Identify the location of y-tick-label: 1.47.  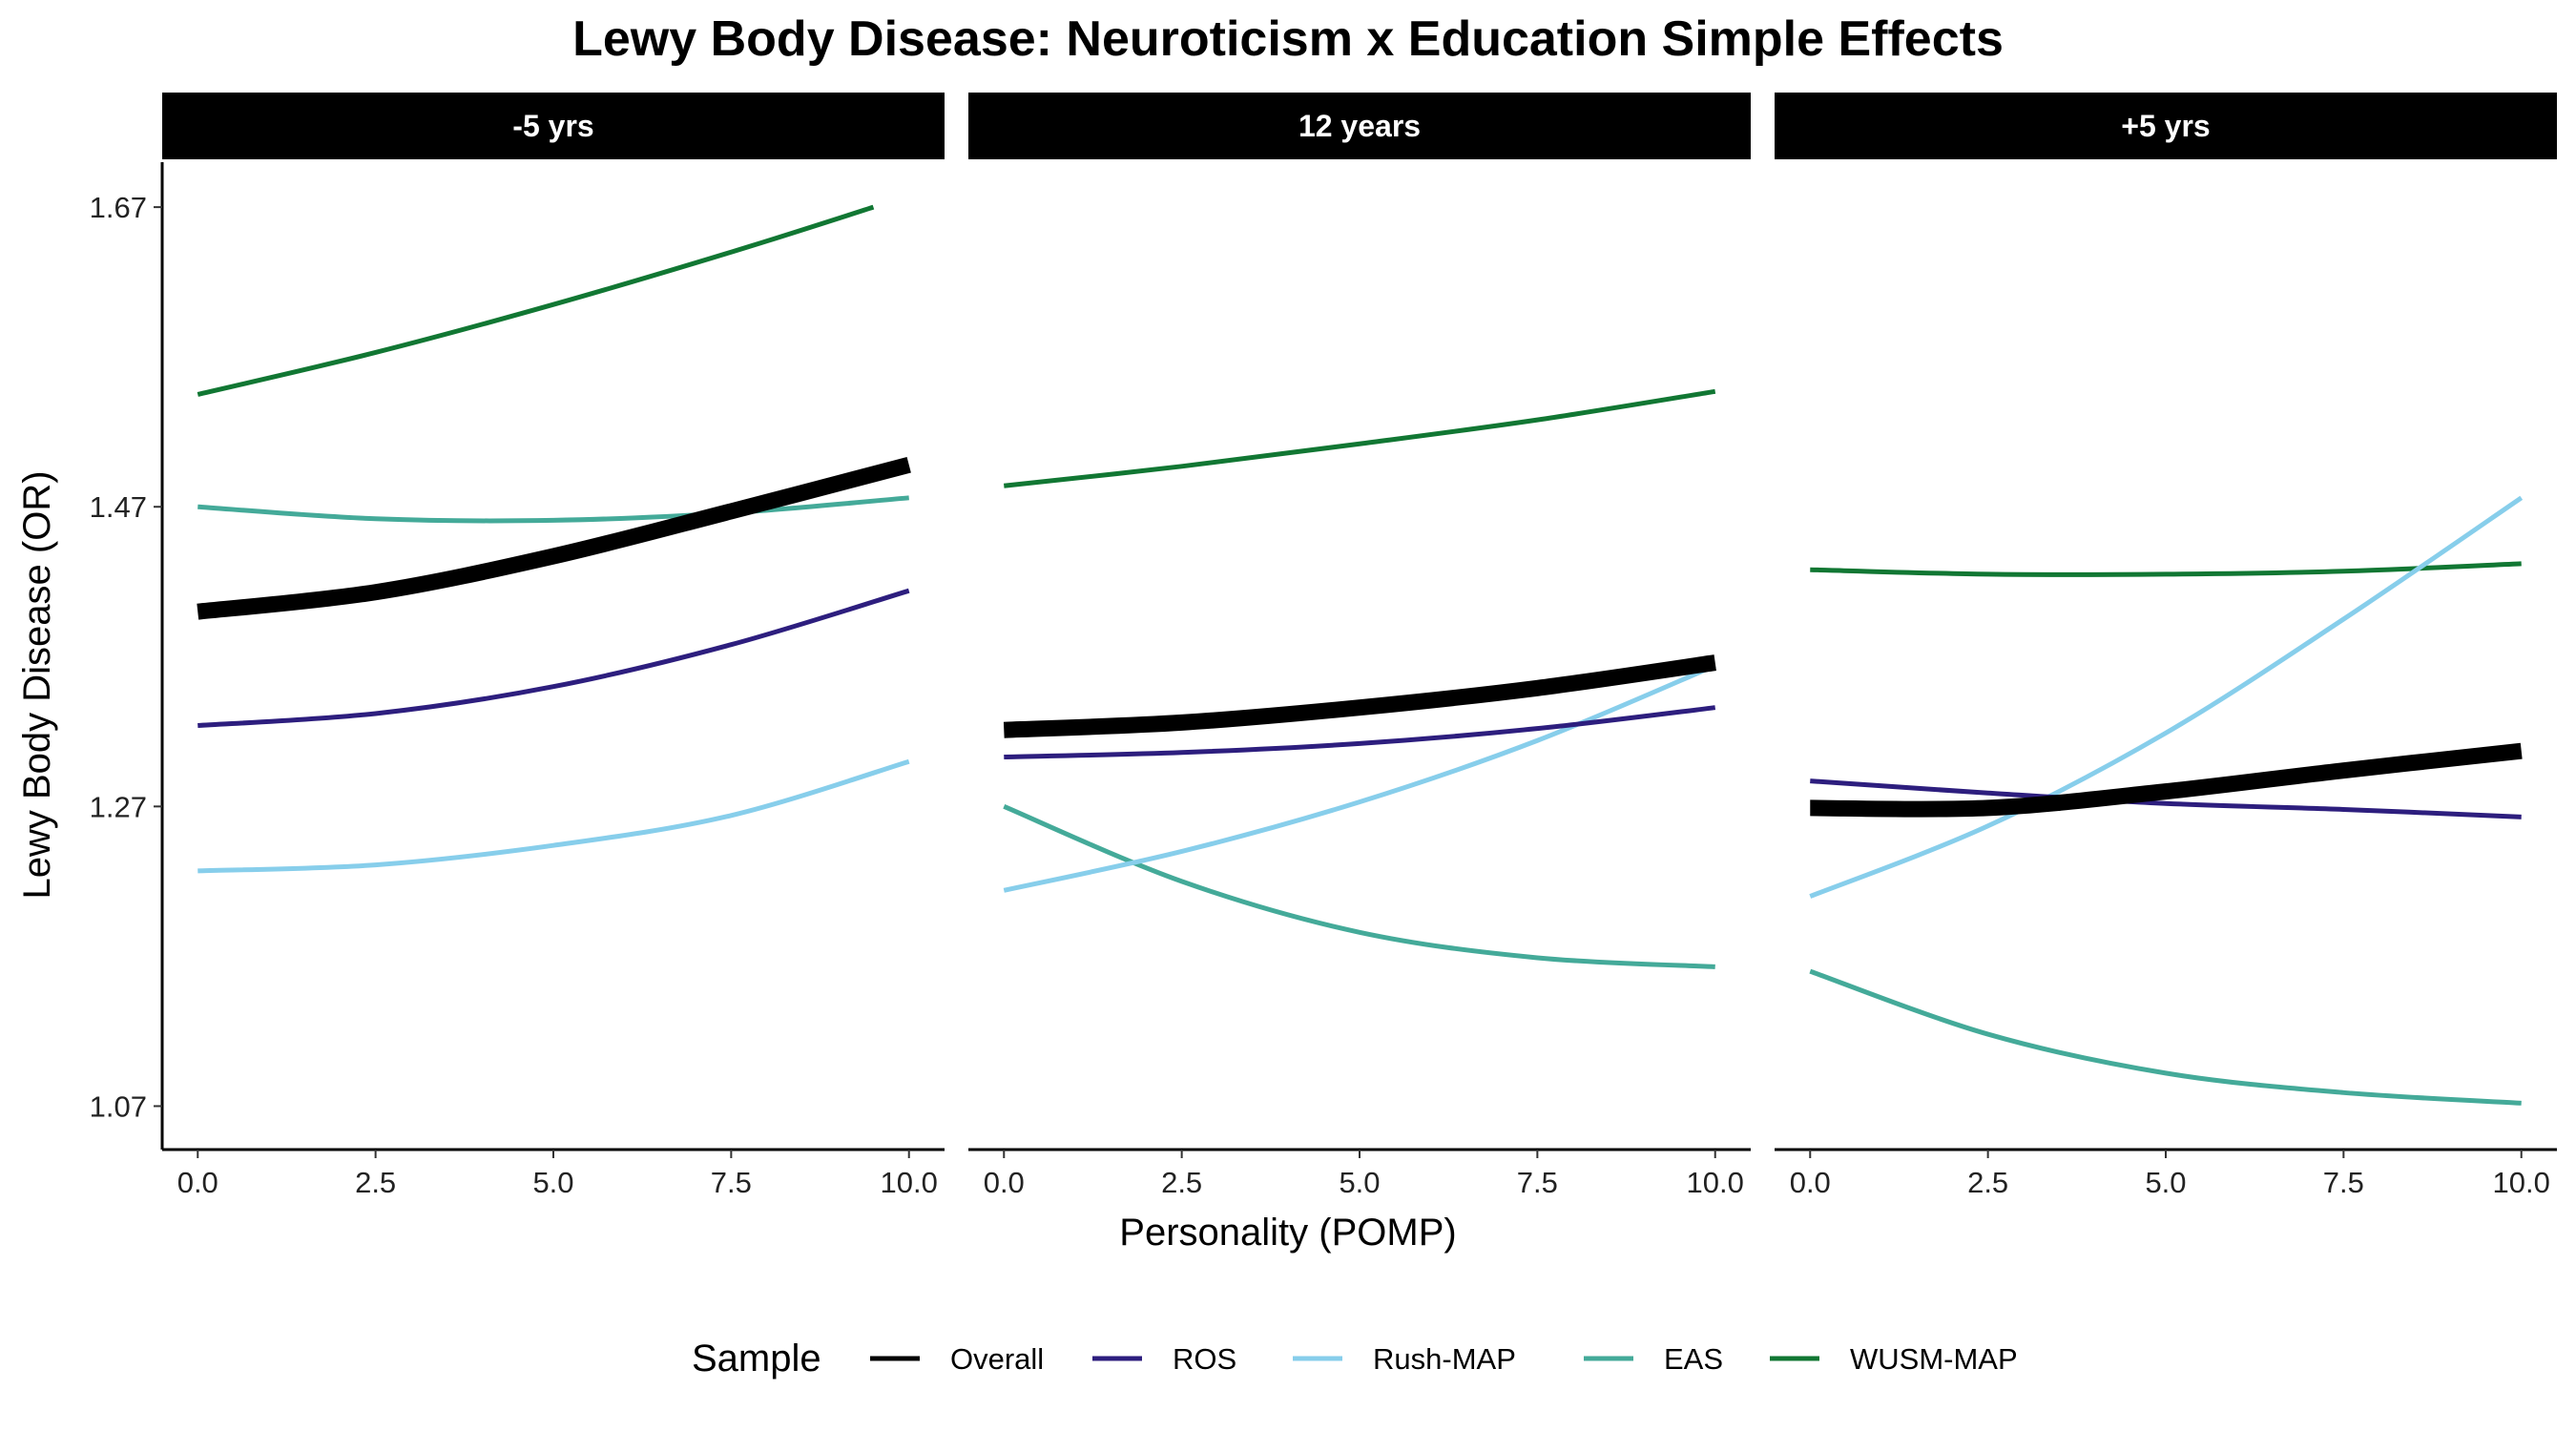
(118, 507).